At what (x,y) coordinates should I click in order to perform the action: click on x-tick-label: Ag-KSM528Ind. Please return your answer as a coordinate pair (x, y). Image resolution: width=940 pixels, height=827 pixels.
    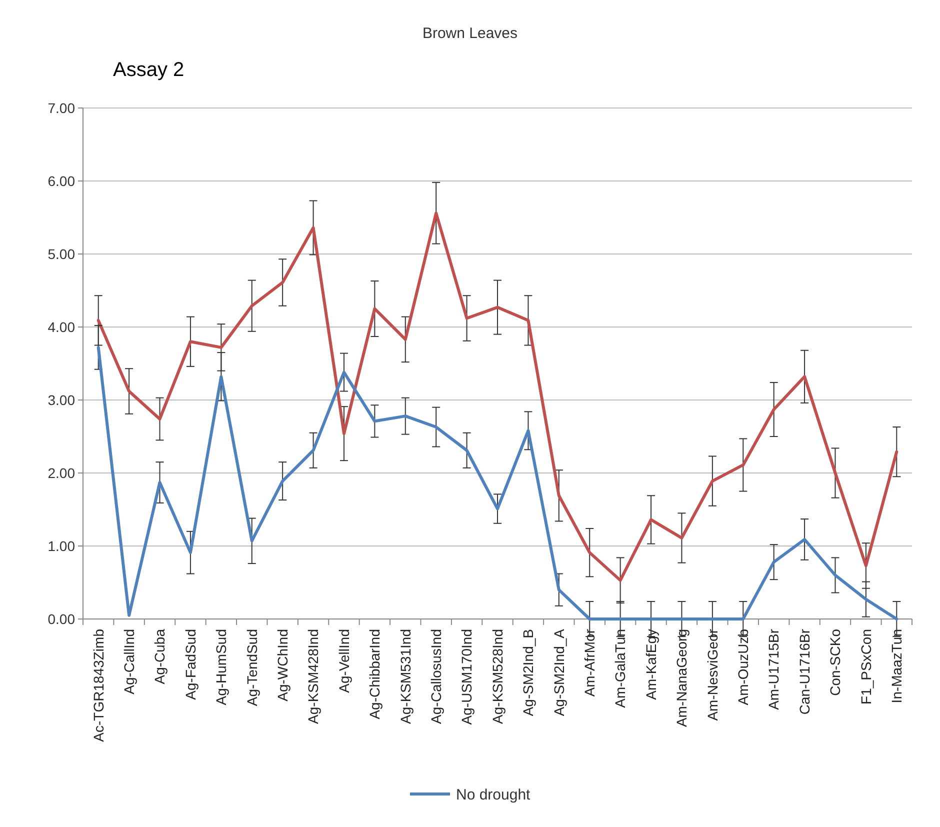
    Looking at the image, I should click on (497, 676).